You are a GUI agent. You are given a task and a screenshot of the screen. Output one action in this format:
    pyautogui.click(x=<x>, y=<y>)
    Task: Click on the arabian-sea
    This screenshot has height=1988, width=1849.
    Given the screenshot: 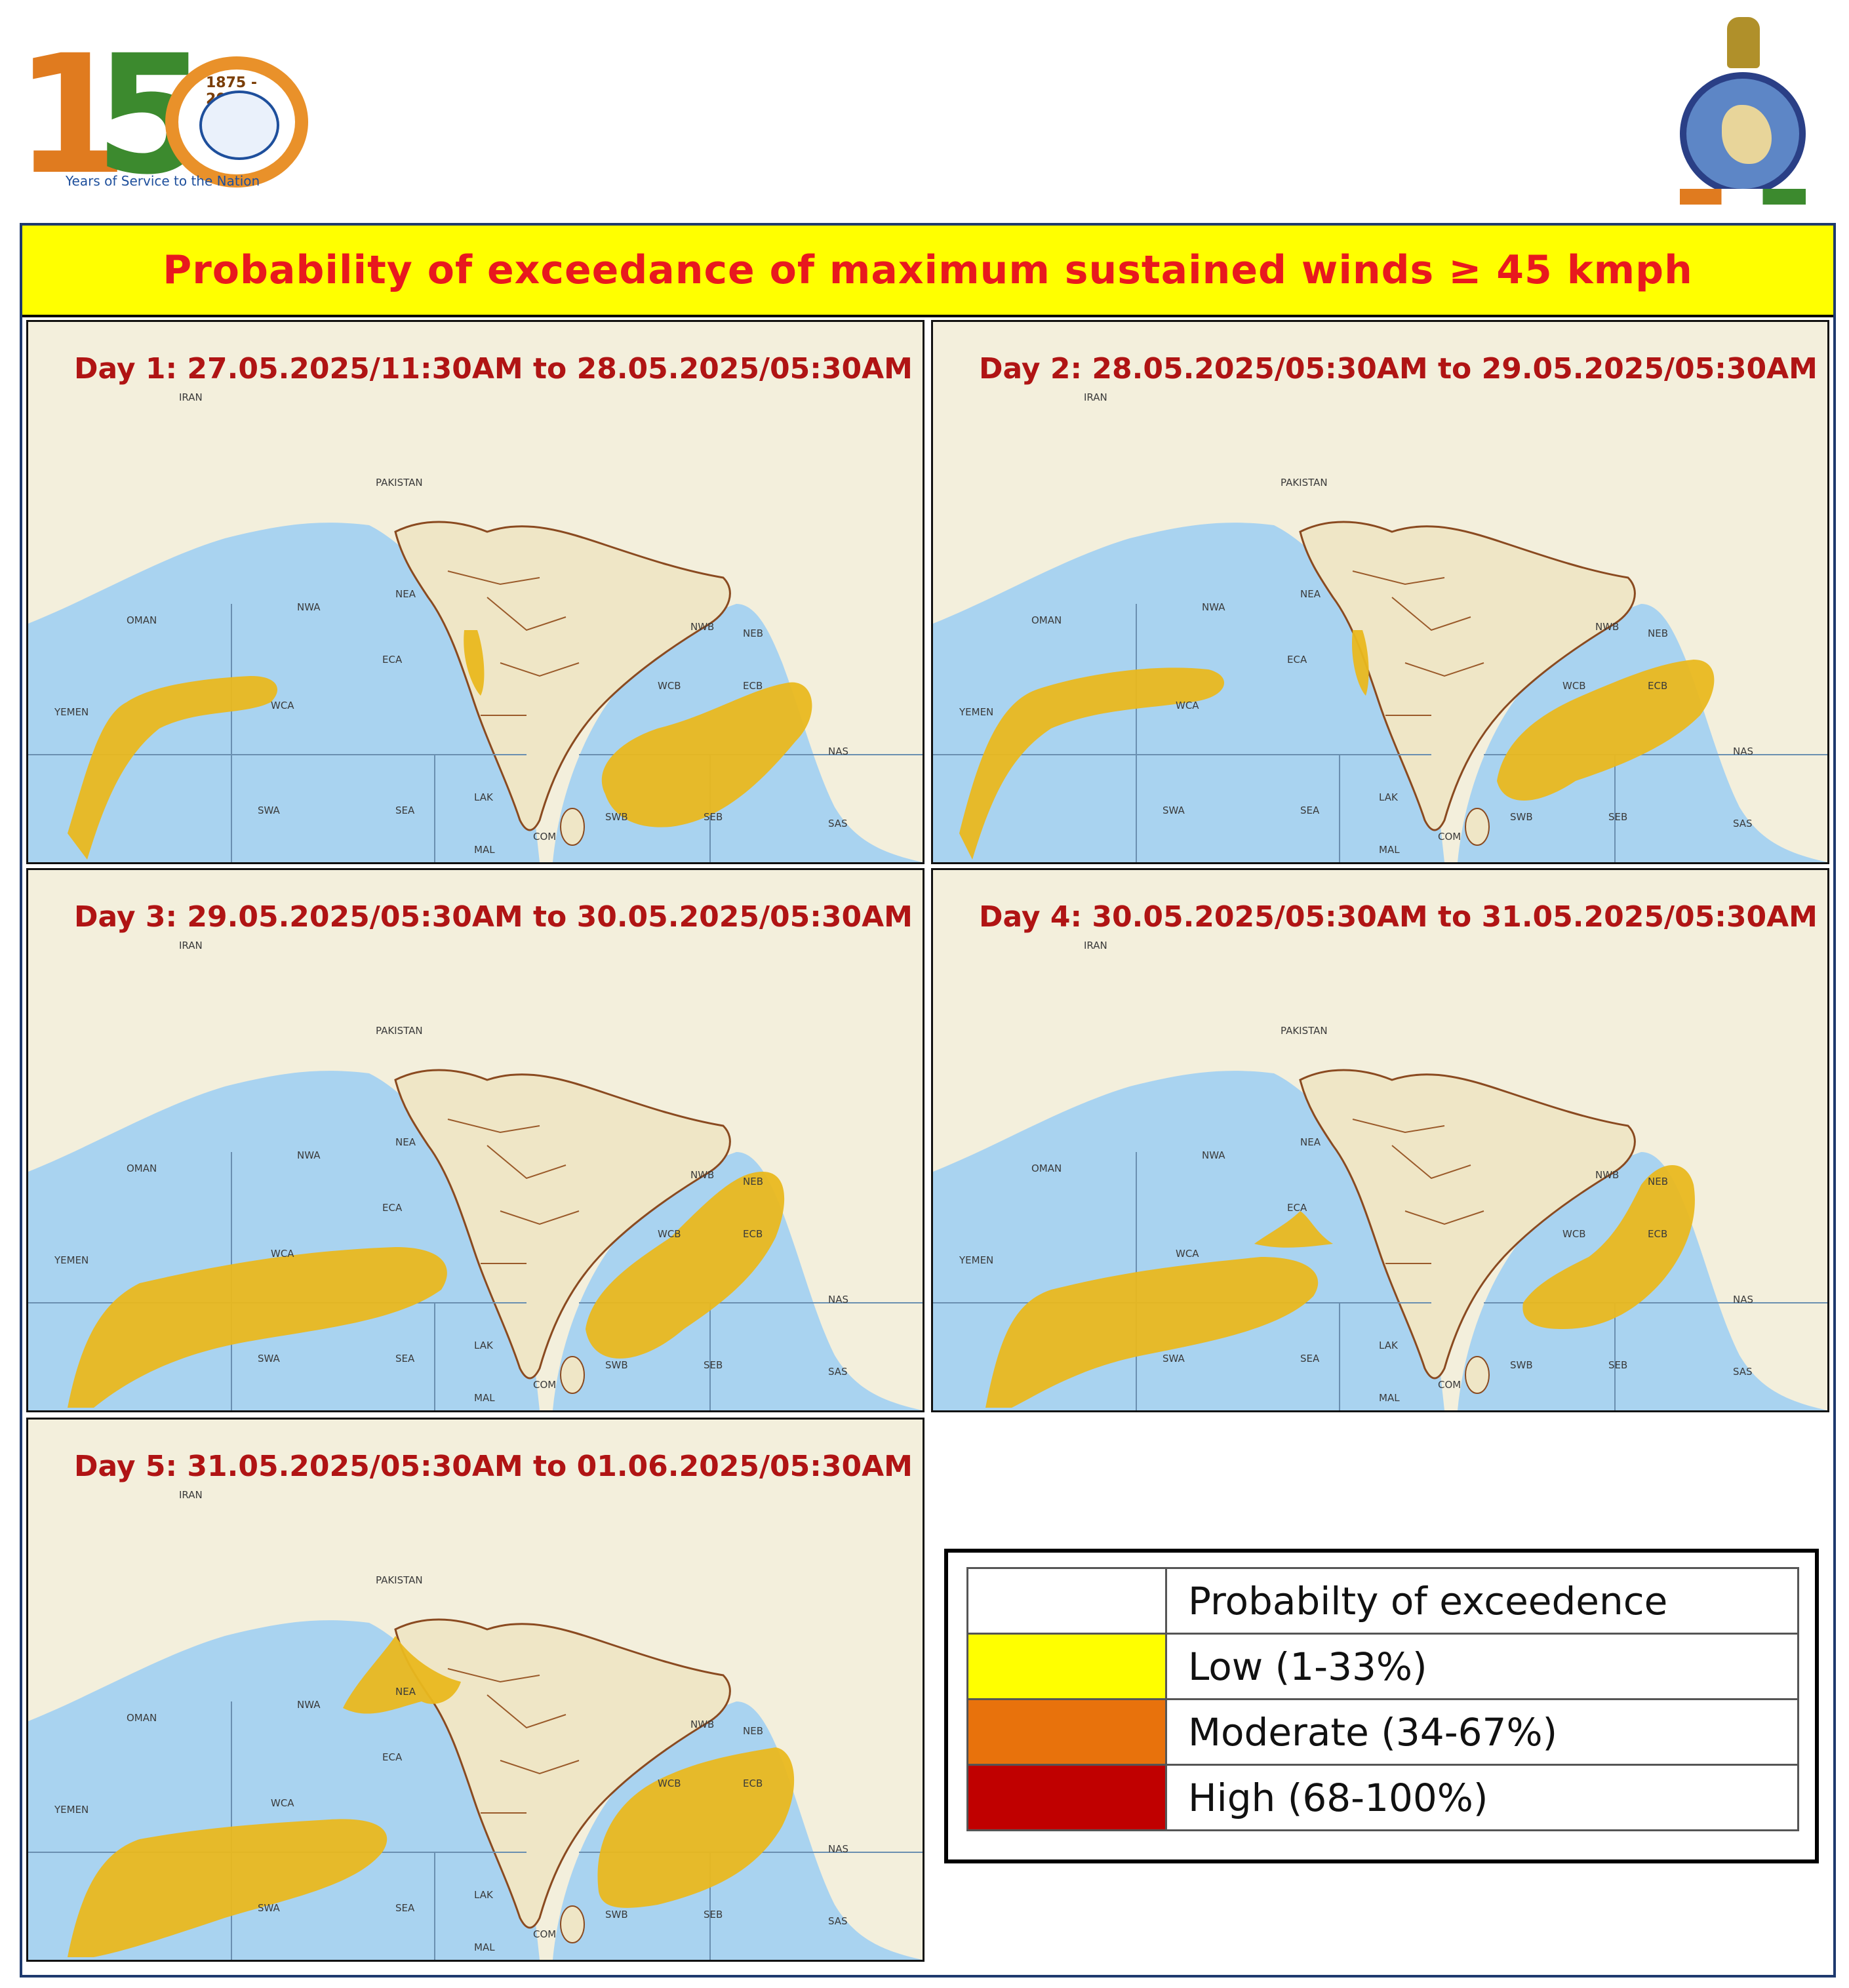 What is the action you would take?
    pyautogui.click(x=284, y=692)
    